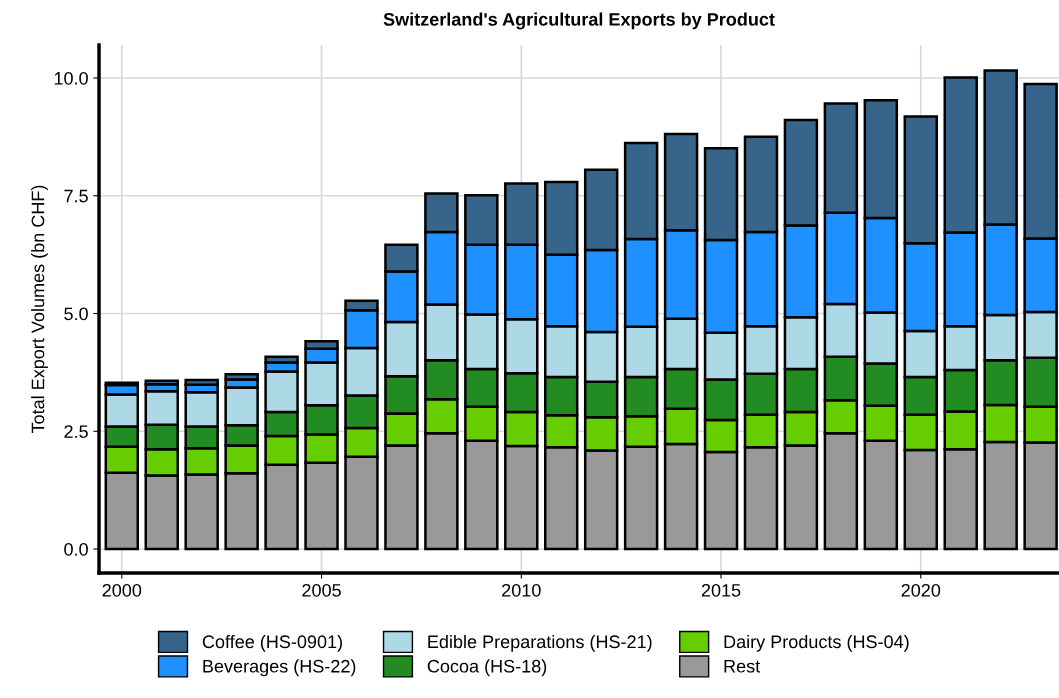 This screenshot has width=1059, height=698. I want to click on y-tick-label: 5.0, so click(76, 314).